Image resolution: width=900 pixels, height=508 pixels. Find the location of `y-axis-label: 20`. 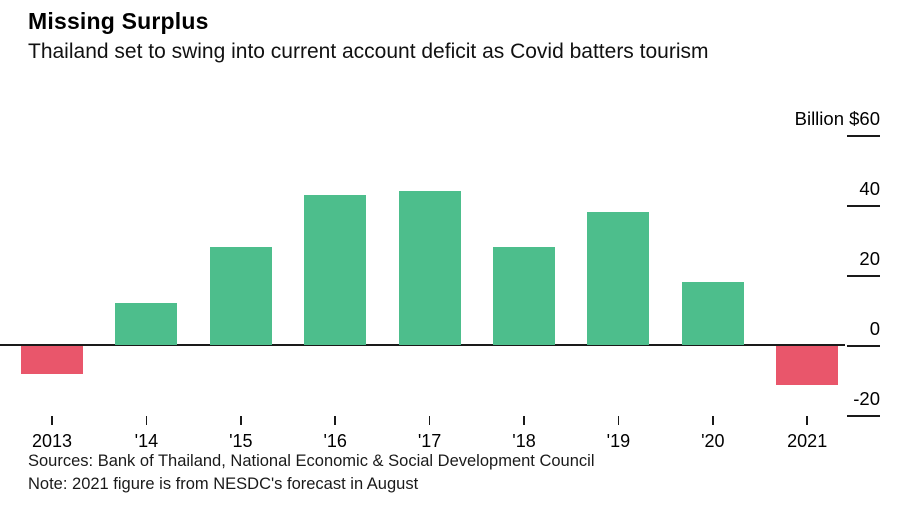

y-axis-label: 20 is located at coordinates (869, 258).